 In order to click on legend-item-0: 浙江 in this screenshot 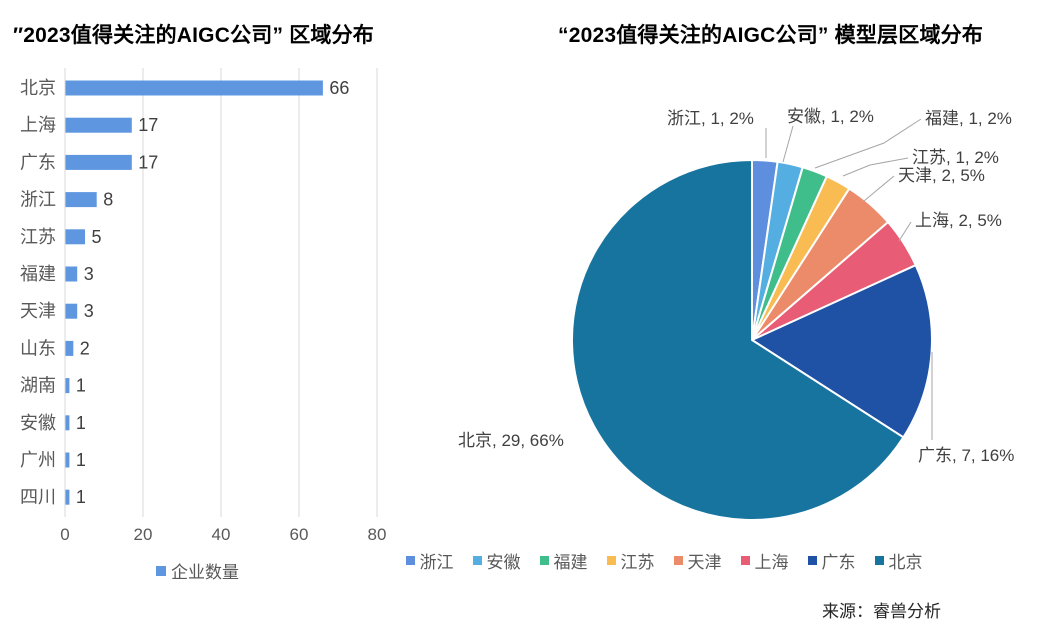, I will do `click(429, 560)`.